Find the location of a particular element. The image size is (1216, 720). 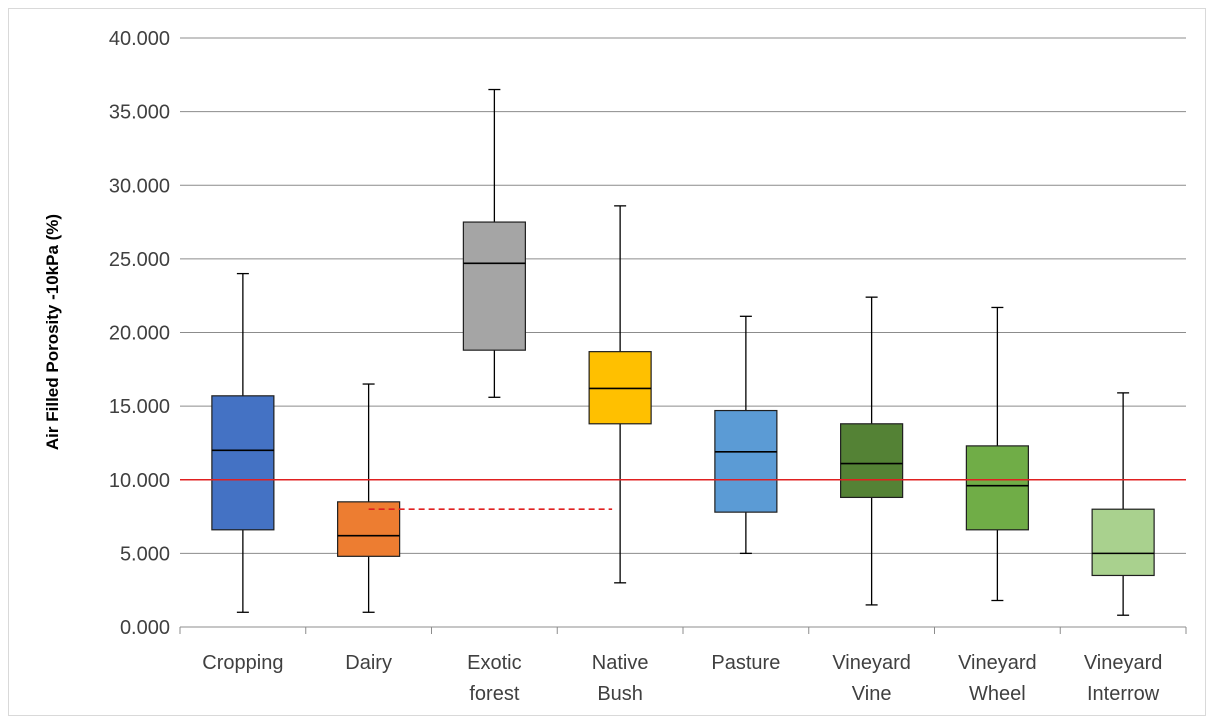

category-label: Vine is located at coordinates (872, 694).